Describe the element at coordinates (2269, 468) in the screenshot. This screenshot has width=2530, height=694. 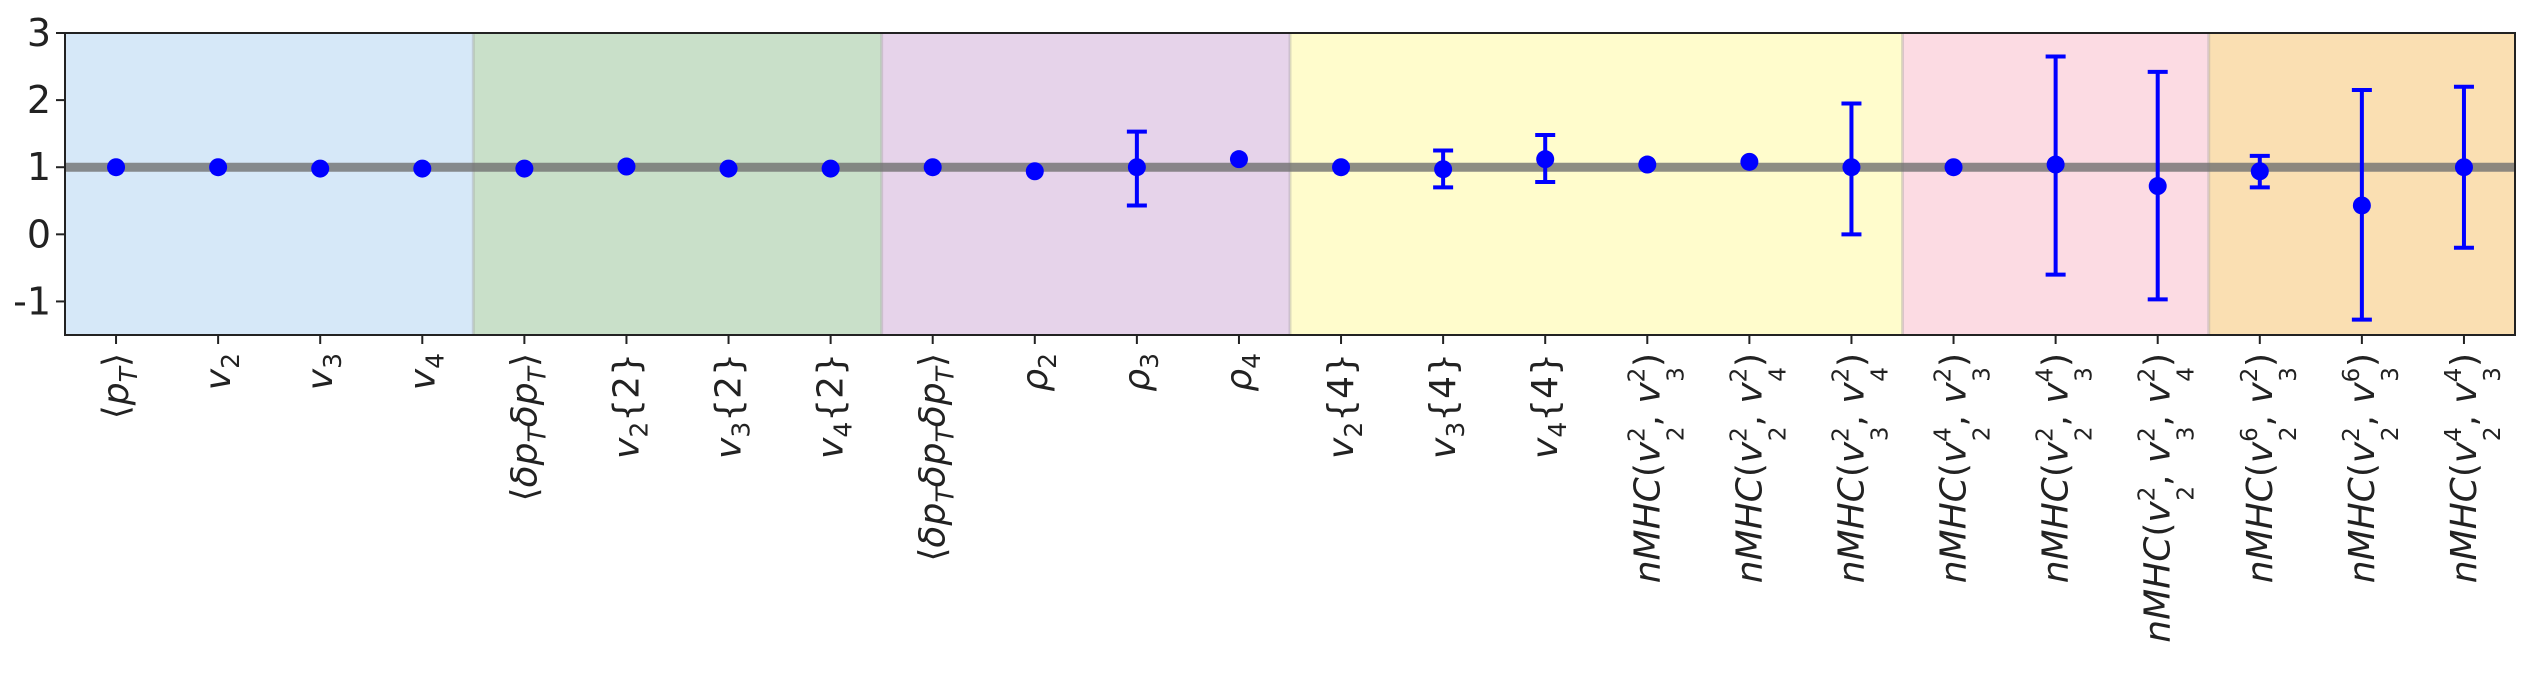
I see `x-tick-label-21: nMHC(v6 2, v2 3)` at that location.